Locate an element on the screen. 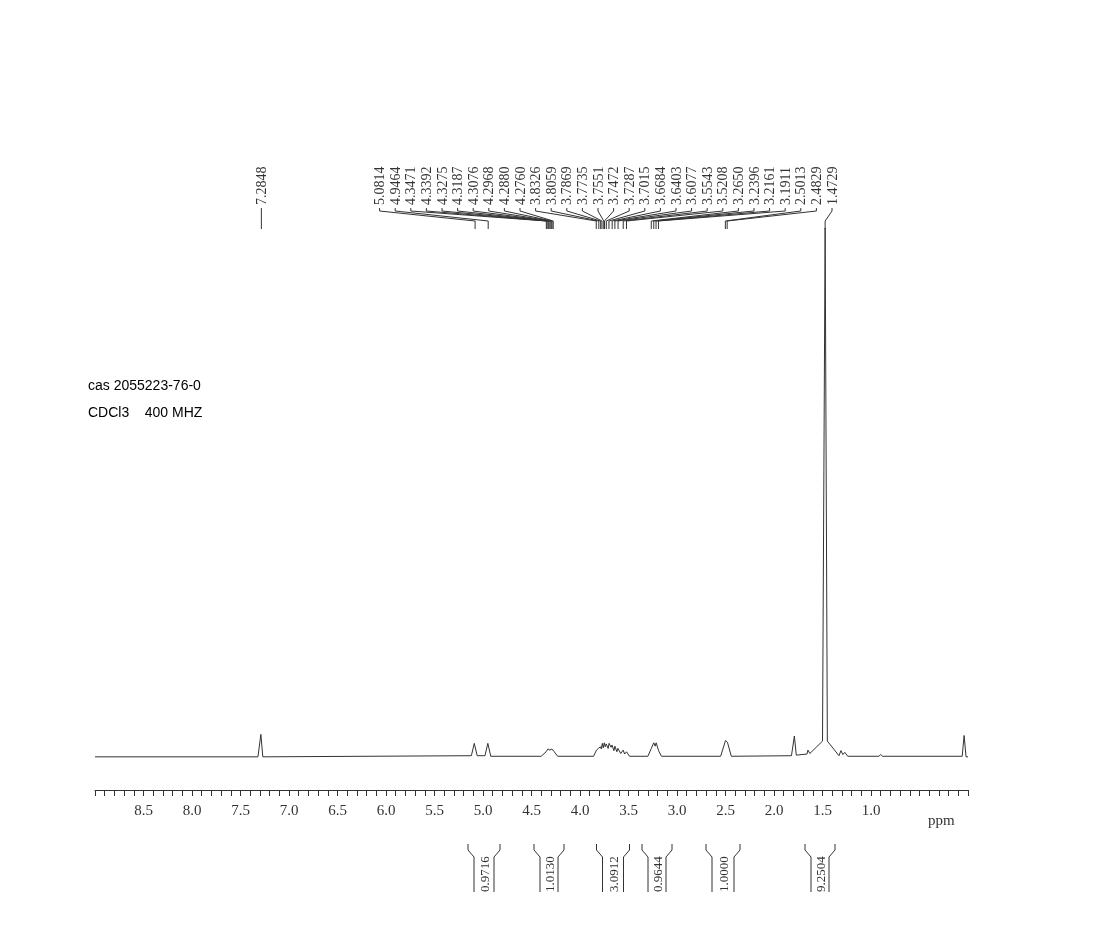 This screenshot has height=952, width=1108. x-tick-label: 7.0 is located at coordinates (289, 809).